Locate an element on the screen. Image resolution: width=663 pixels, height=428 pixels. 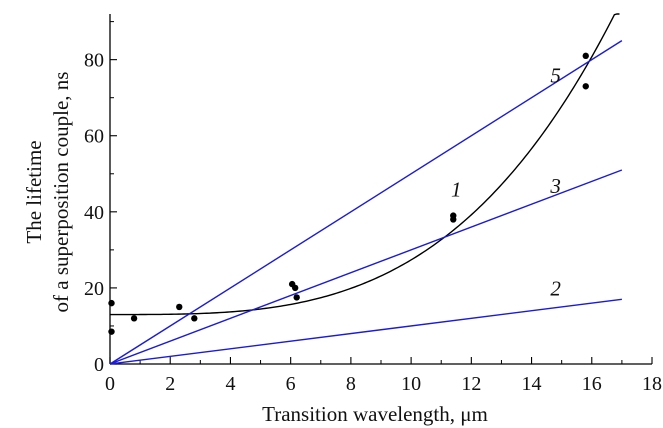
y-axis-title-line-2: of a superposition couple, ns is located at coordinates (61, 192).